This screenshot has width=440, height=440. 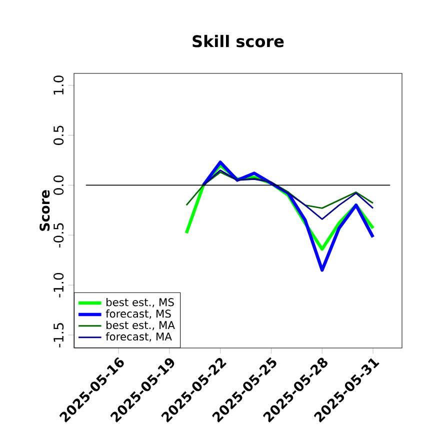 I want to click on y-tick-label: 0.0, so click(x=58, y=185).